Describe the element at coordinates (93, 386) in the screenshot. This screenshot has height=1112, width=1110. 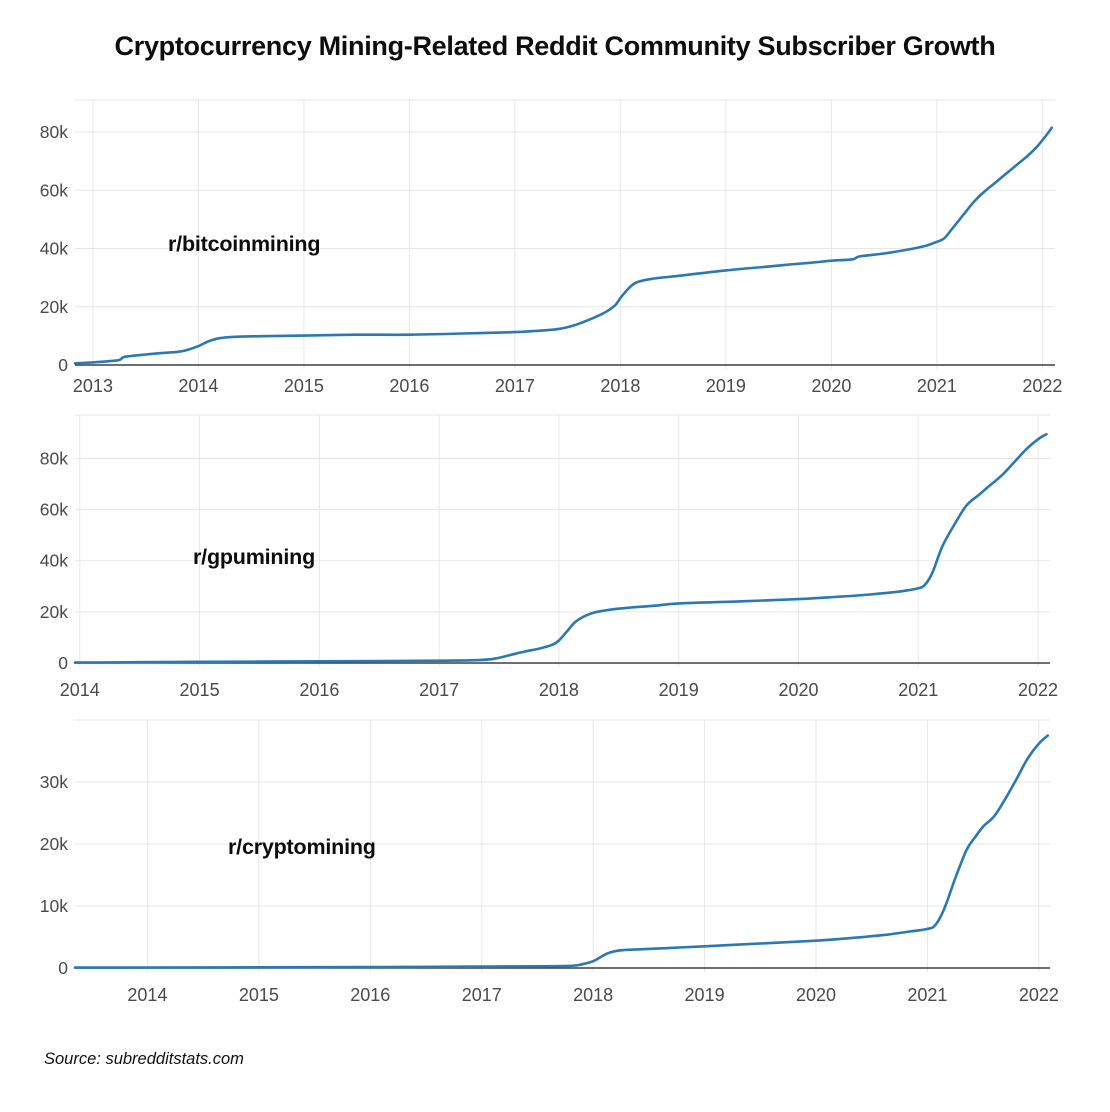
I see `x-tick-label: 2013` at that location.